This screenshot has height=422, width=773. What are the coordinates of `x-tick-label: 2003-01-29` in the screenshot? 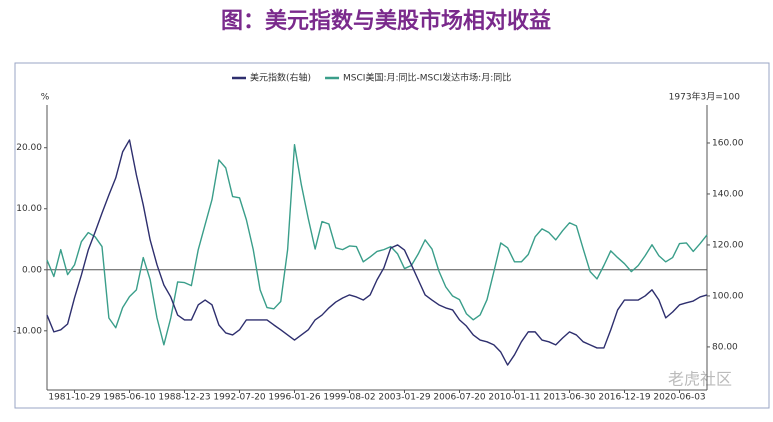 It's located at (404, 398).